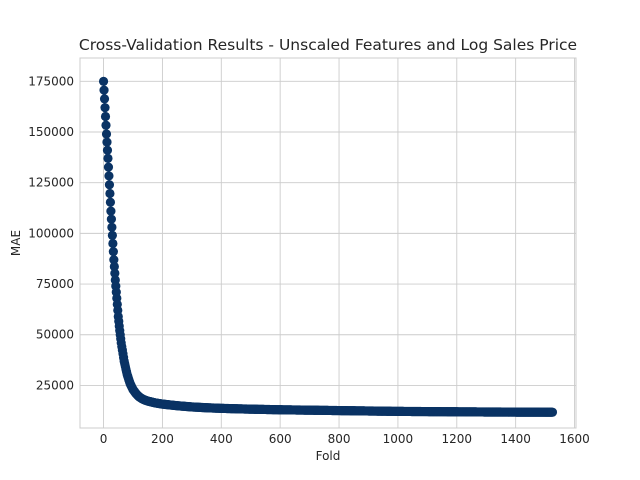 Image resolution: width=640 pixels, height=480 pixels. I want to click on x-axis-ticks: 0 200 400 600 800 1000 1200 1400 1600, so click(345, 439).